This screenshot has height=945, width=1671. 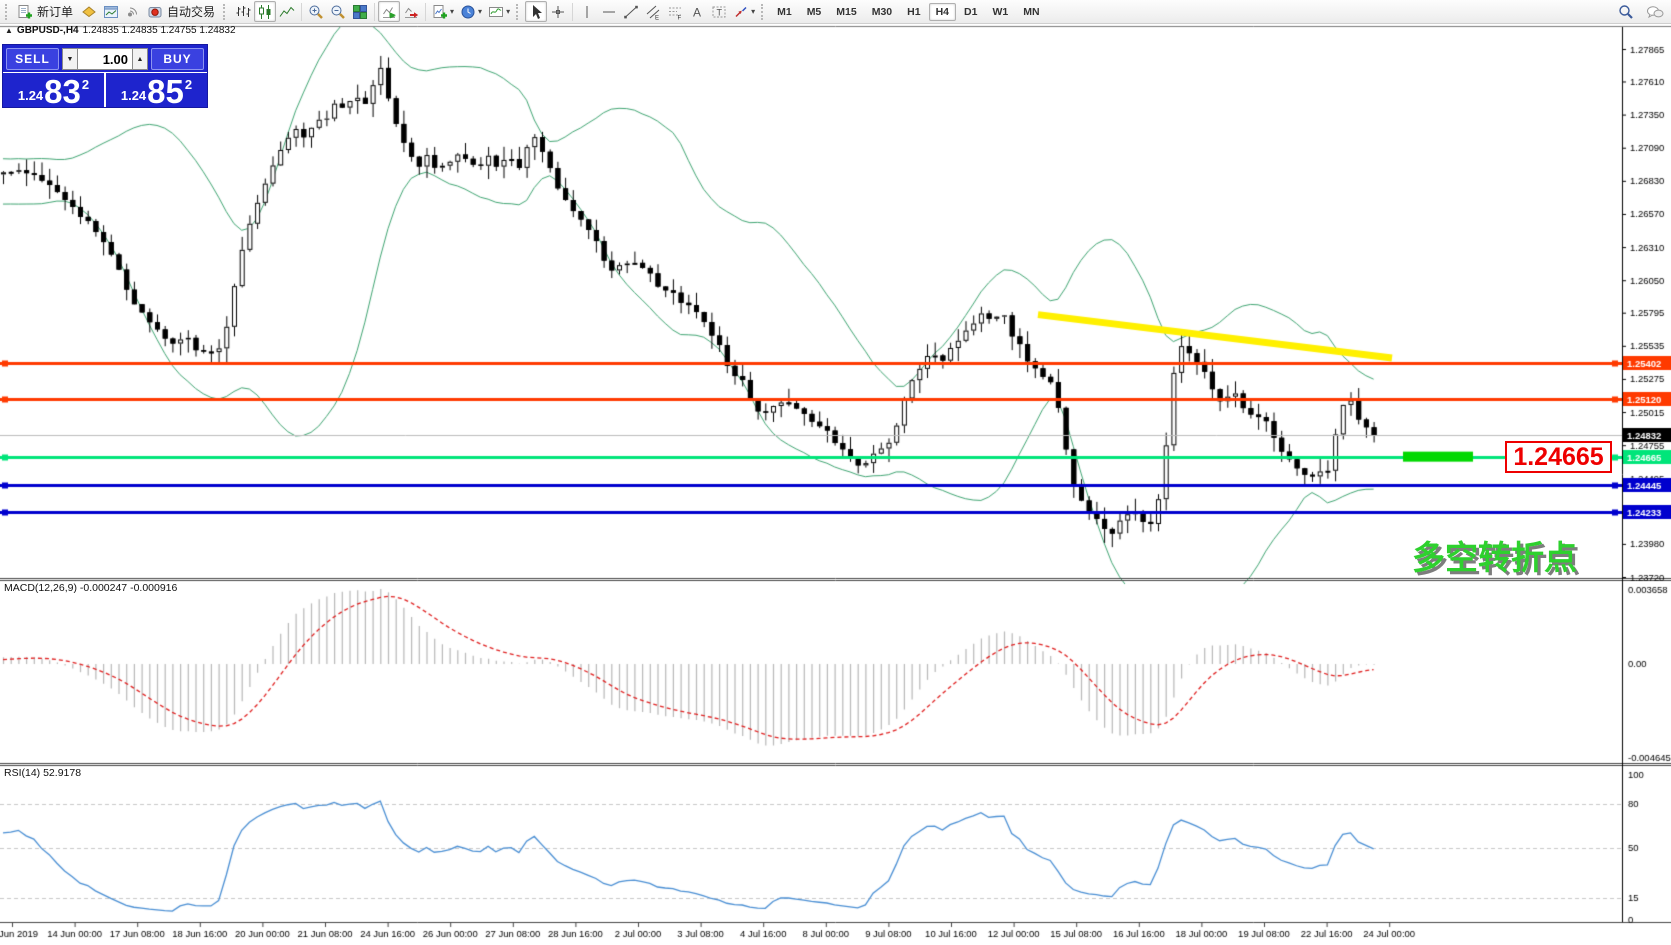 I want to click on zoom-in-icon, so click(x=316, y=12).